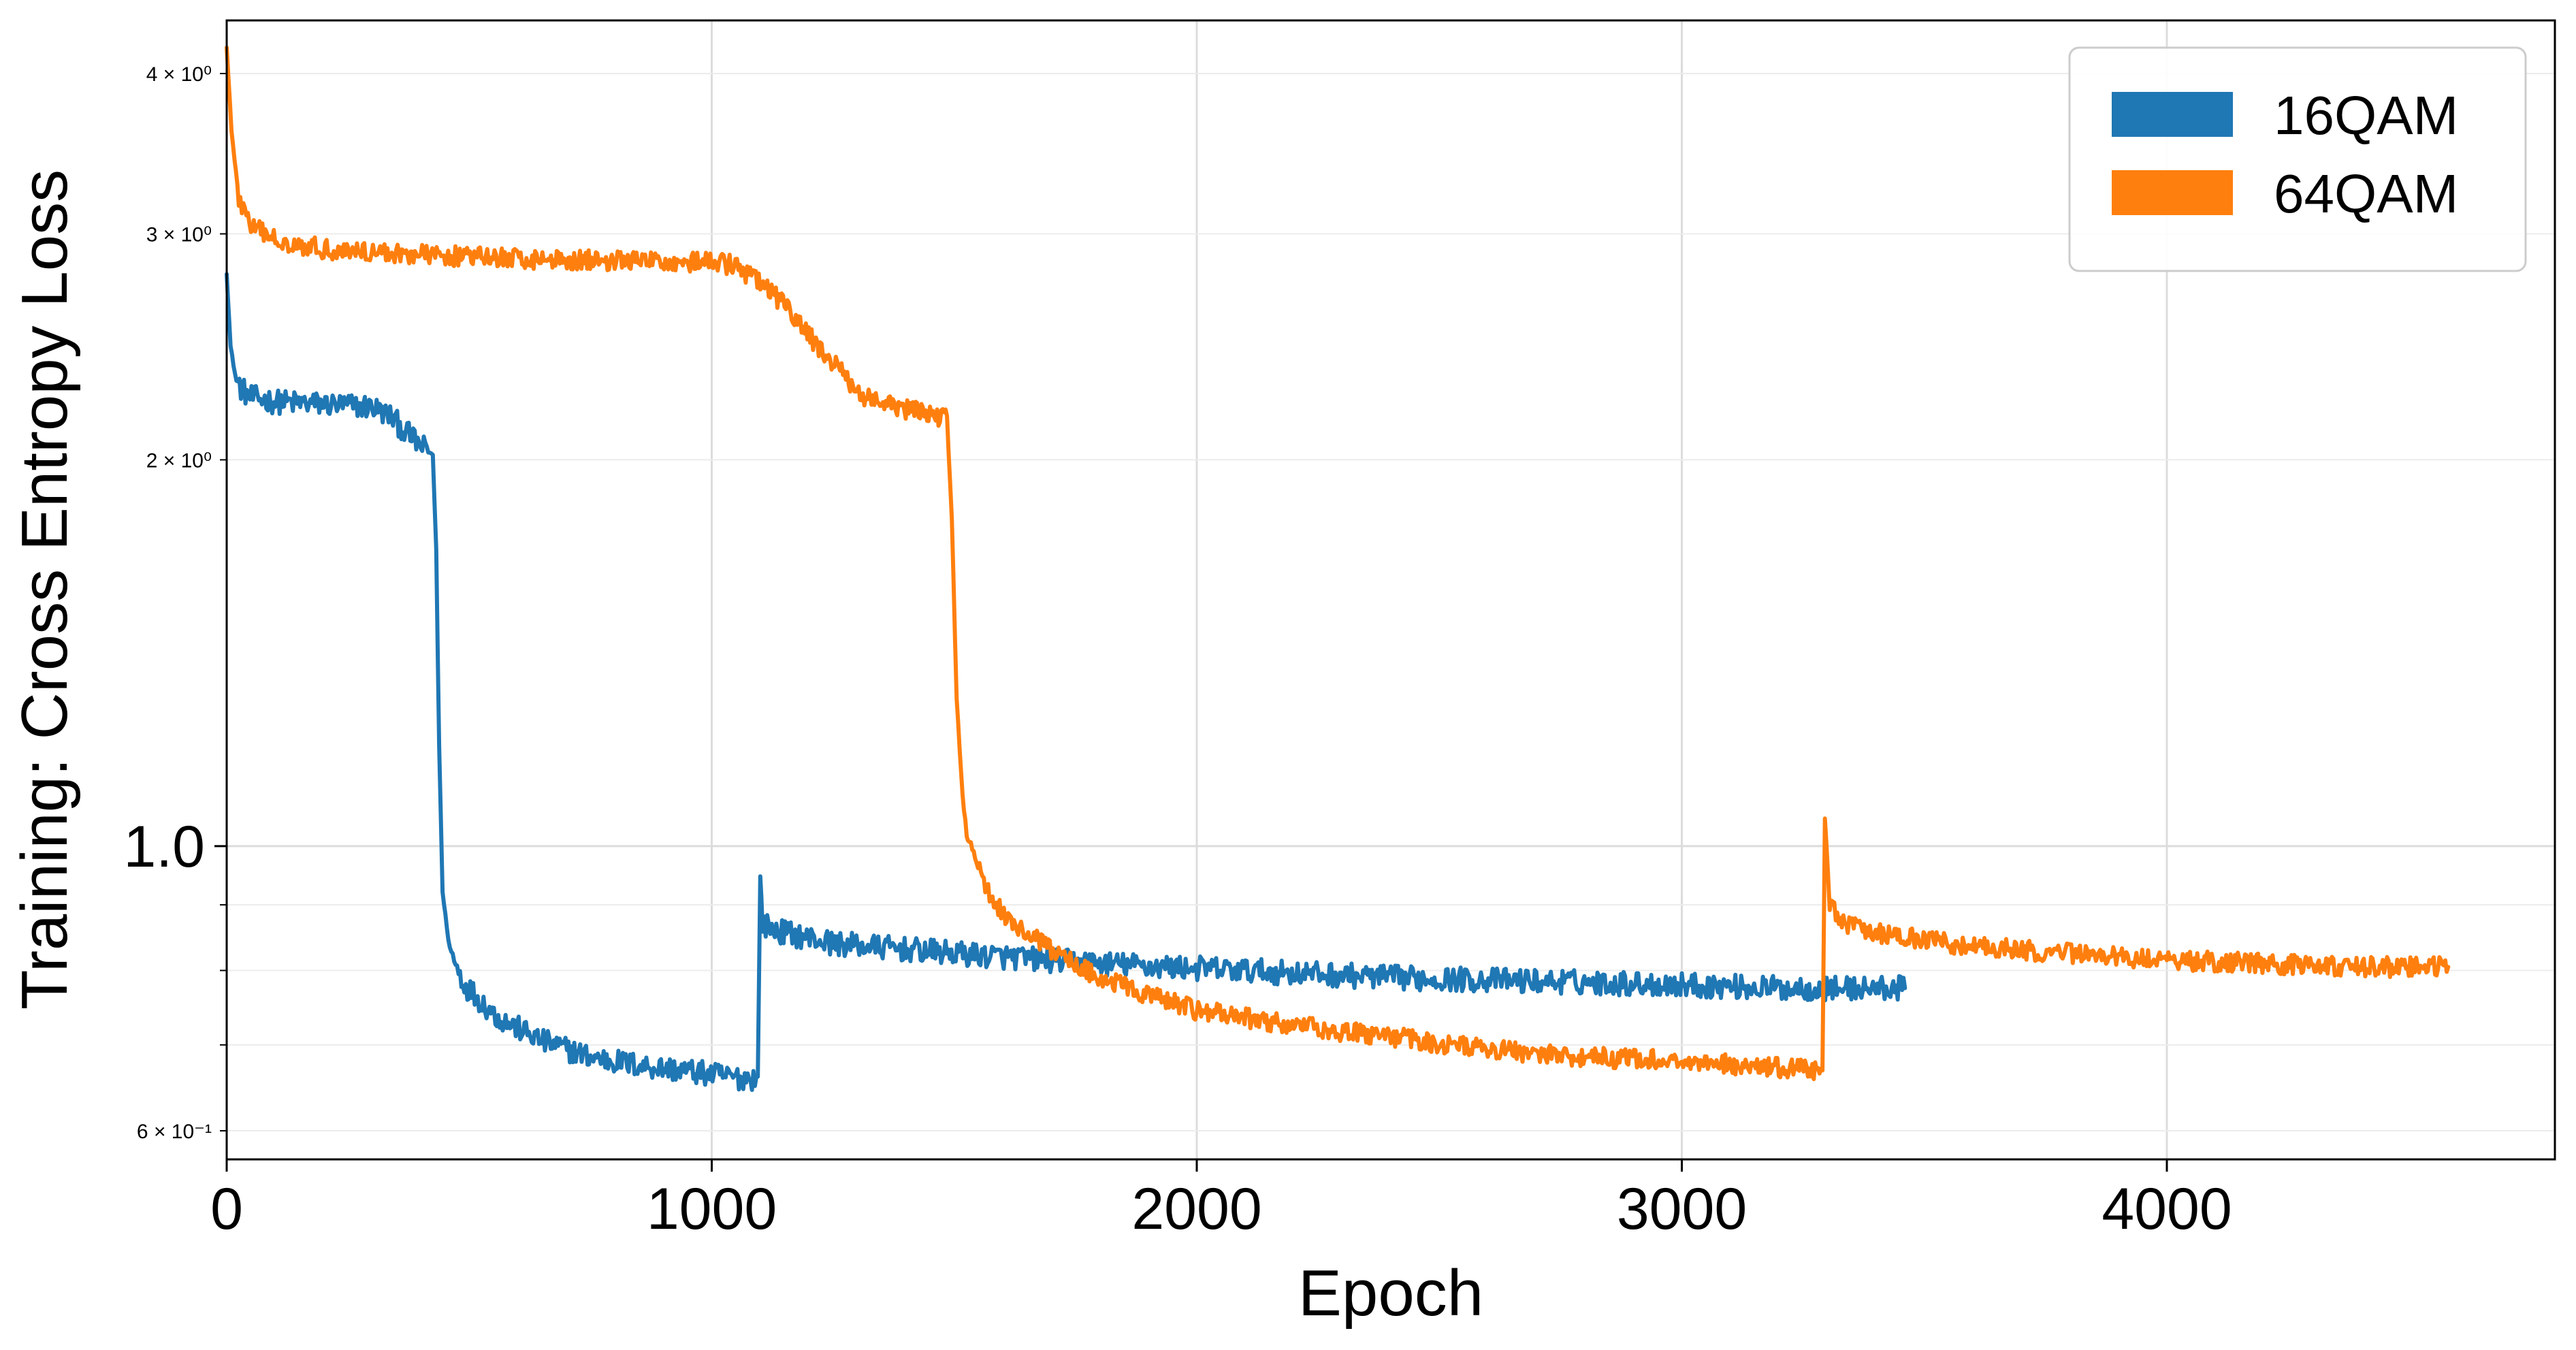  Describe the element at coordinates (2366, 193) in the screenshot. I see `legend-label-64qam: 64QAM` at that location.